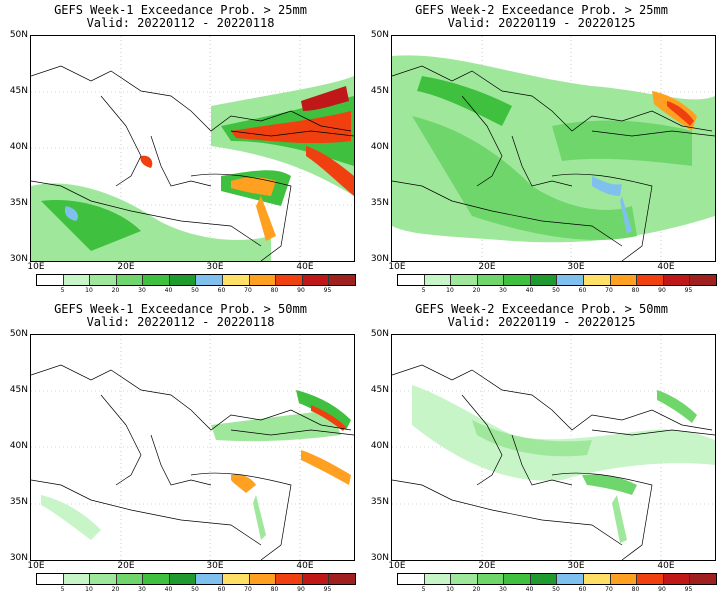 Image resolution: width=722 pixels, height=598 pixels. Describe the element at coordinates (541, 10) in the screenshot. I see `panel-title: GEFS Week-2 Exceedance Prob. > 25mm` at that location.